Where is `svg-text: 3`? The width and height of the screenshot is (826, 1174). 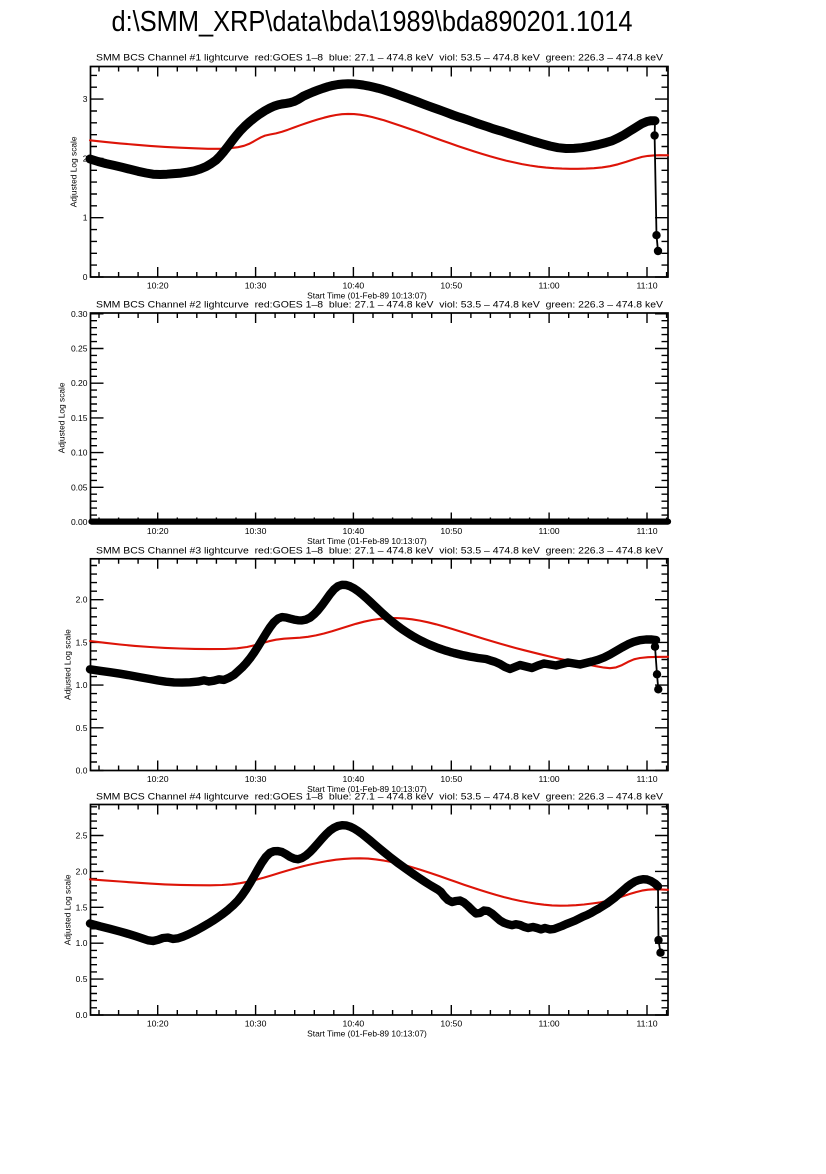 svg-text: 3 is located at coordinates (85, 99).